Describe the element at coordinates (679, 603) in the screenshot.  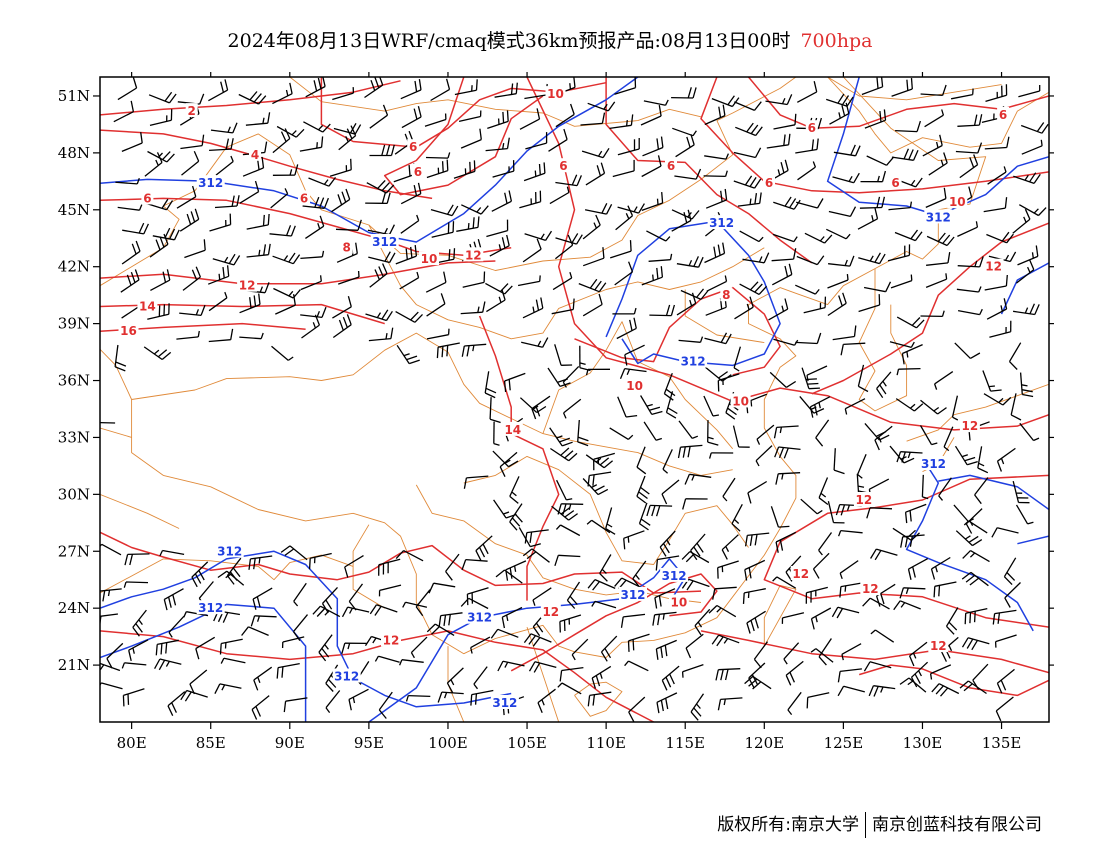
I see `contour-label: 10` at that location.